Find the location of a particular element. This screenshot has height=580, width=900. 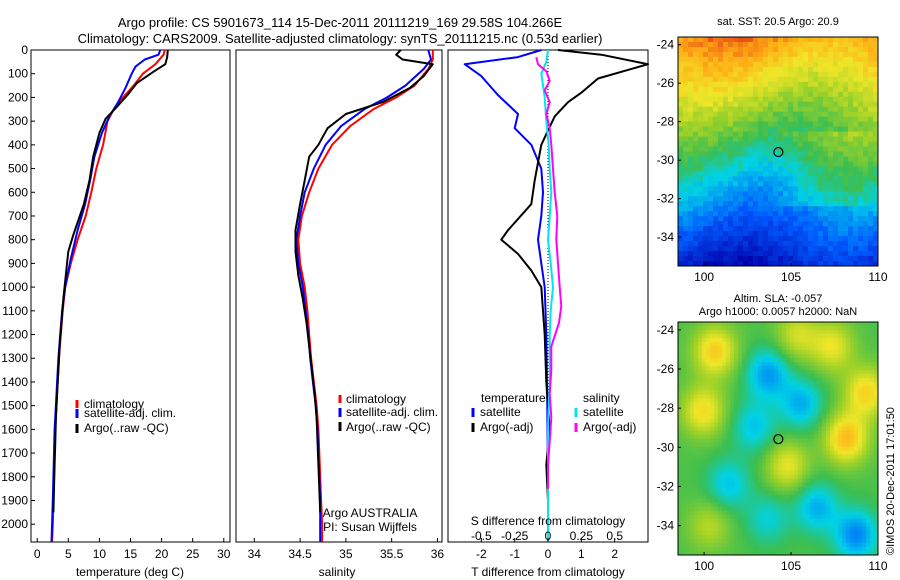

sla-map-title: Altim. SLA: -0.057 is located at coordinates (778, 299).